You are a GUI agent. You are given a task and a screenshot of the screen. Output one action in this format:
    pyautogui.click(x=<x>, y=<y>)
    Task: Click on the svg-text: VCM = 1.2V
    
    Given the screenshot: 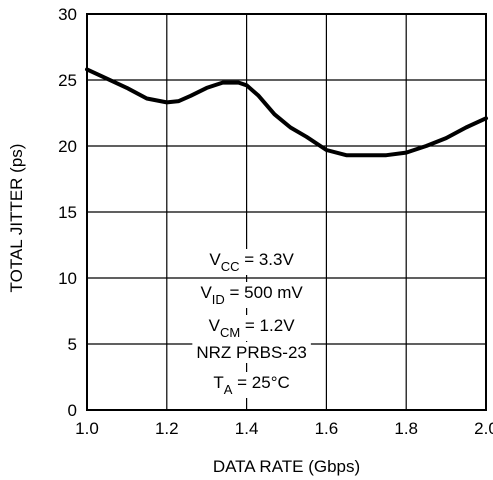 What is the action you would take?
    pyautogui.click(x=252, y=328)
    